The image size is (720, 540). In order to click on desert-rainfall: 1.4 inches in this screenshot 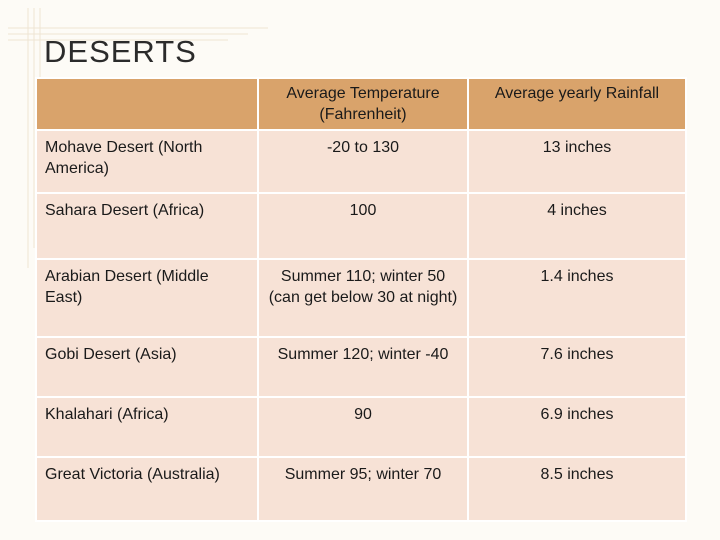, I will do `click(577, 298)`.